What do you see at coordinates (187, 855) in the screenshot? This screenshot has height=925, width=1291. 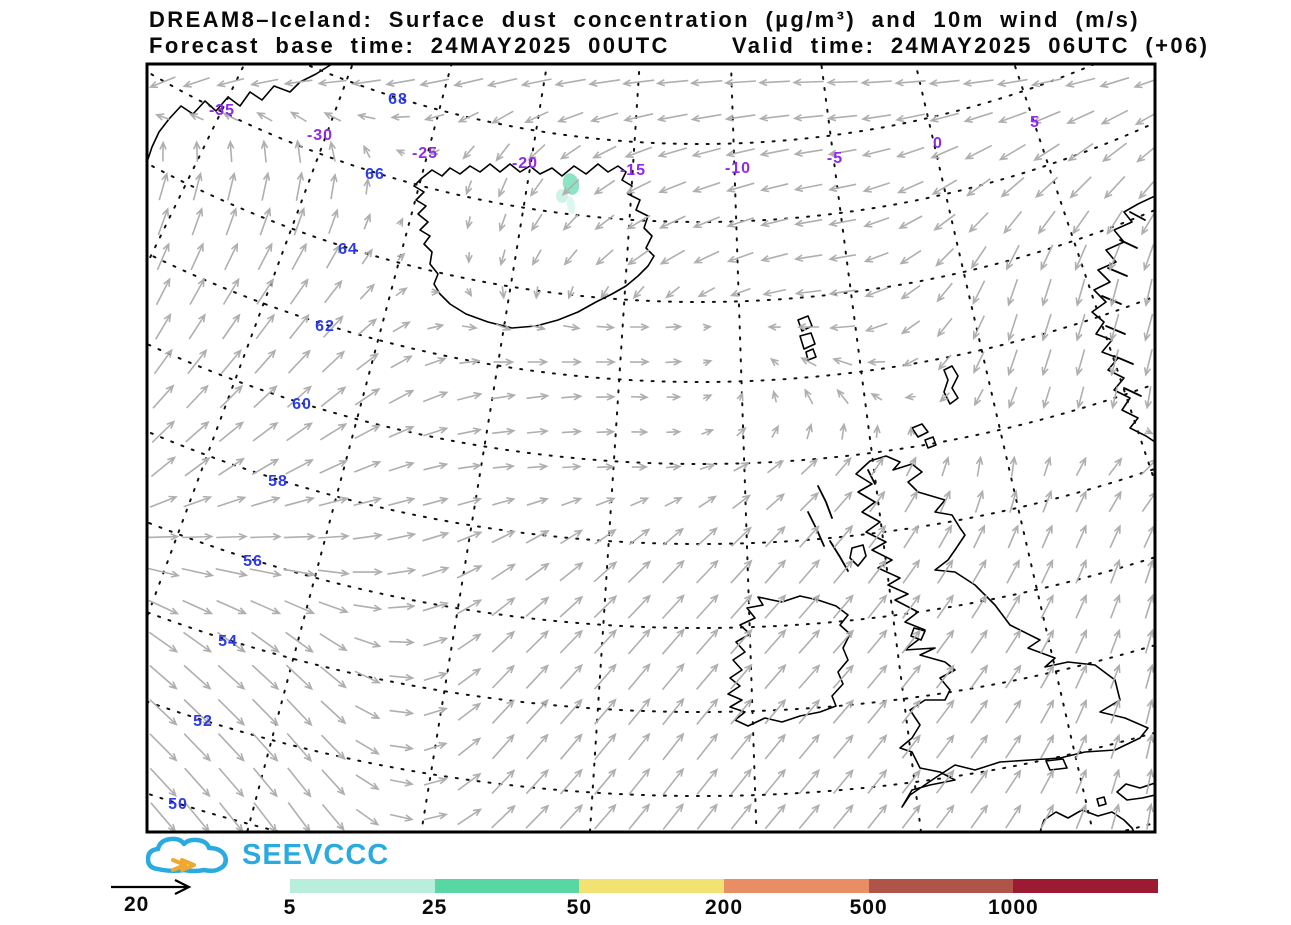 I see `cloud-logo-icon` at bounding box center [187, 855].